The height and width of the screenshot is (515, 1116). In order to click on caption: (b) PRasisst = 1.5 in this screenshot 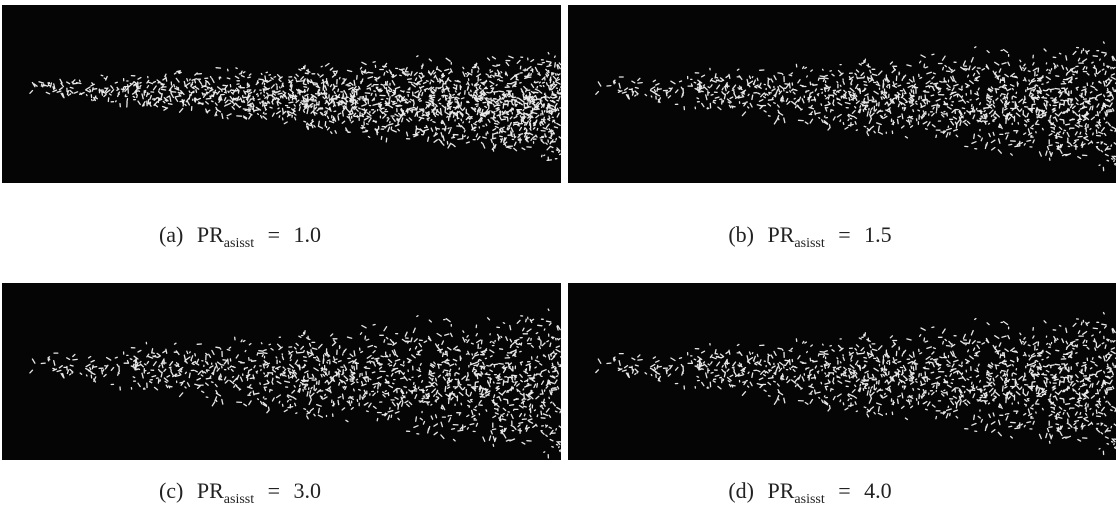, I will do `click(810, 236)`.